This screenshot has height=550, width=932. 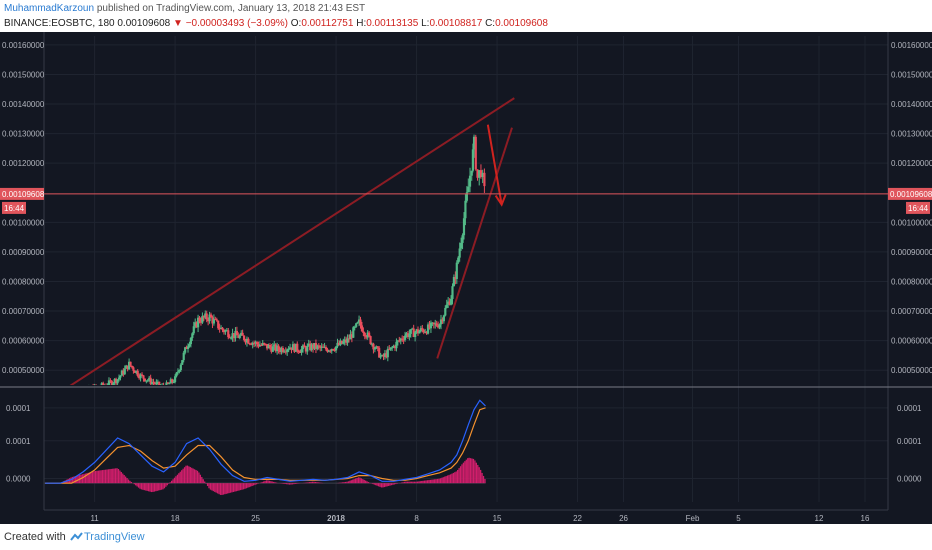 What do you see at coordinates (114, 537) in the screenshot?
I see `tradingview-brand: TradingView` at bounding box center [114, 537].